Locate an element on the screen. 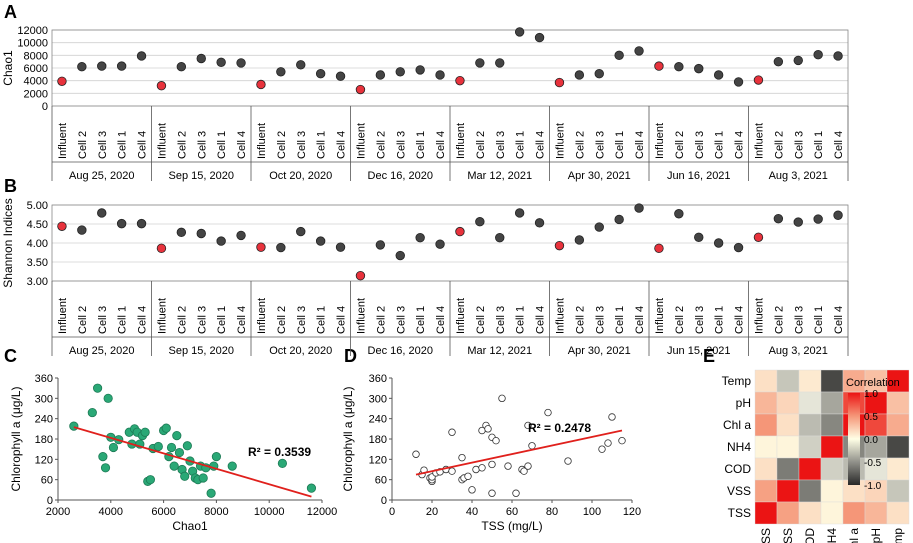 The width and height of the screenshot is (913, 543). y-tick-label: 300 is located at coordinates (44, 399).